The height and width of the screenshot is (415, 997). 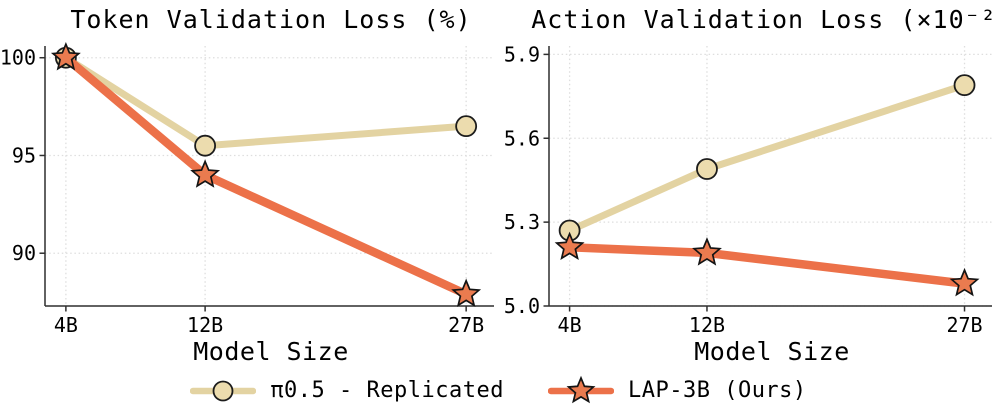 What do you see at coordinates (24, 253) in the screenshot?
I see `svg-text: 90` at bounding box center [24, 253].